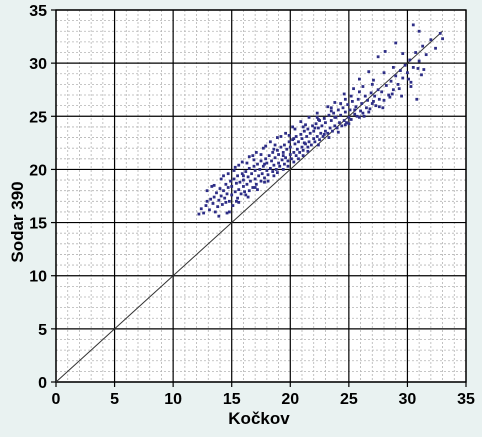 The image size is (482, 437). Describe the element at coordinates (38, 277) in the screenshot. I see `y-tick-label: 10` at that location.